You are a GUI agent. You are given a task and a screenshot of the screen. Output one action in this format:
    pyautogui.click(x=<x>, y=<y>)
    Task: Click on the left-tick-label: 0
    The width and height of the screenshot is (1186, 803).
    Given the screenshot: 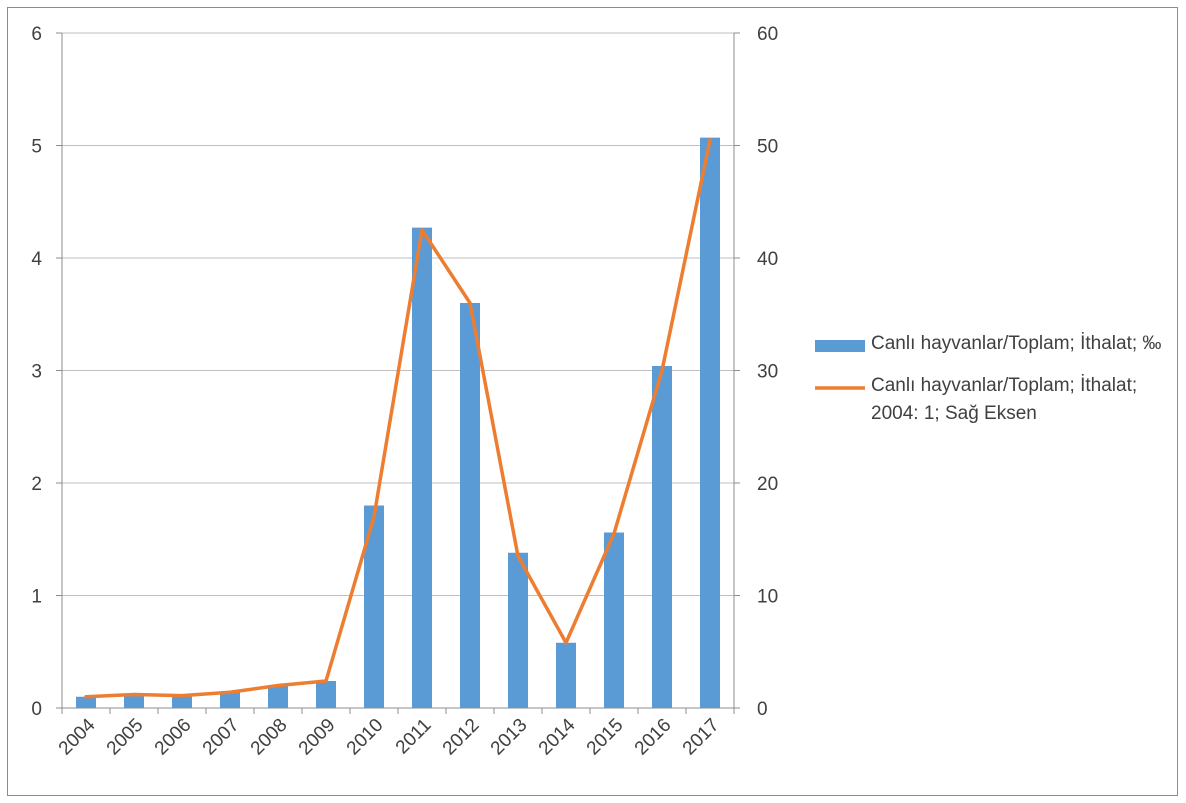 What is the action you would take?
    pyautogui.click(x=36, y=709)
    